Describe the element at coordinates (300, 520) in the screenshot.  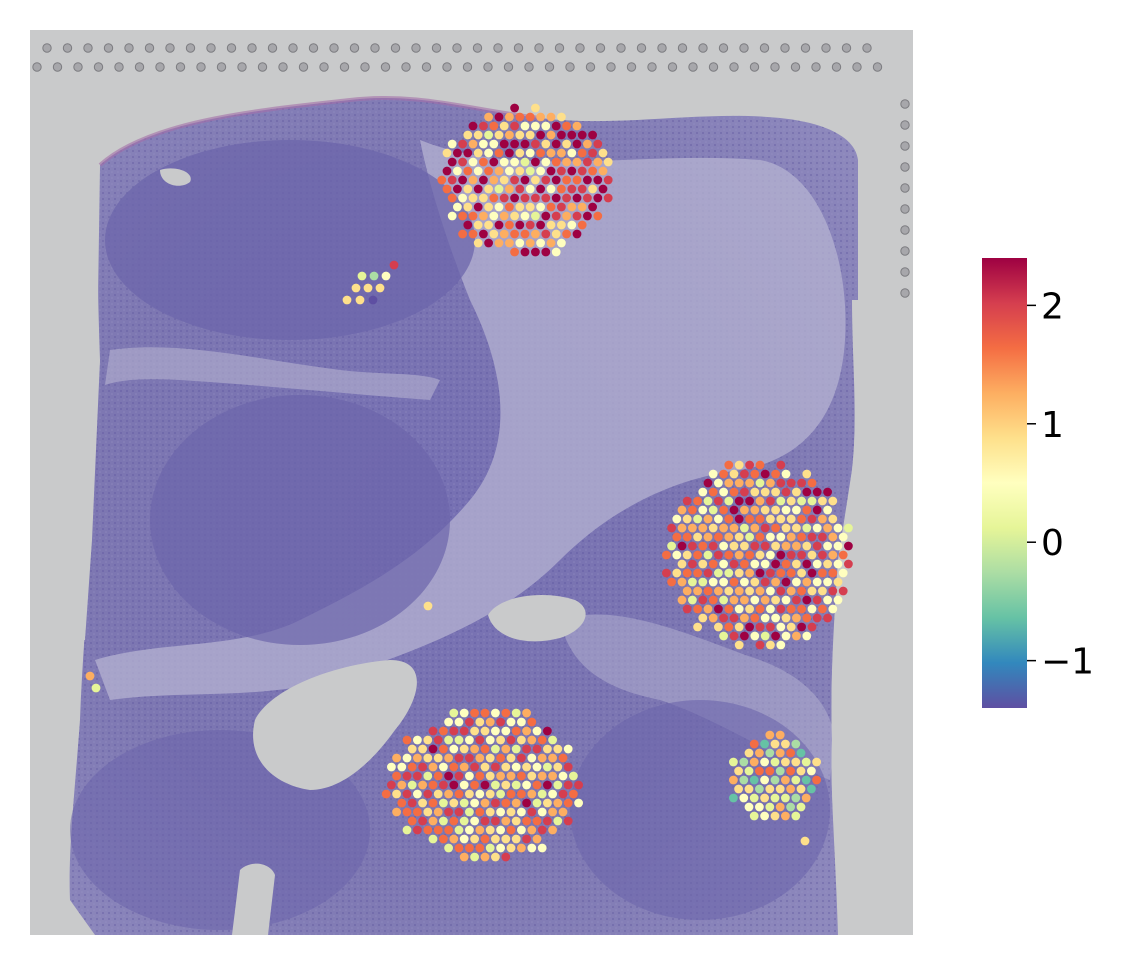
I see `tumor-nodule` at that location.